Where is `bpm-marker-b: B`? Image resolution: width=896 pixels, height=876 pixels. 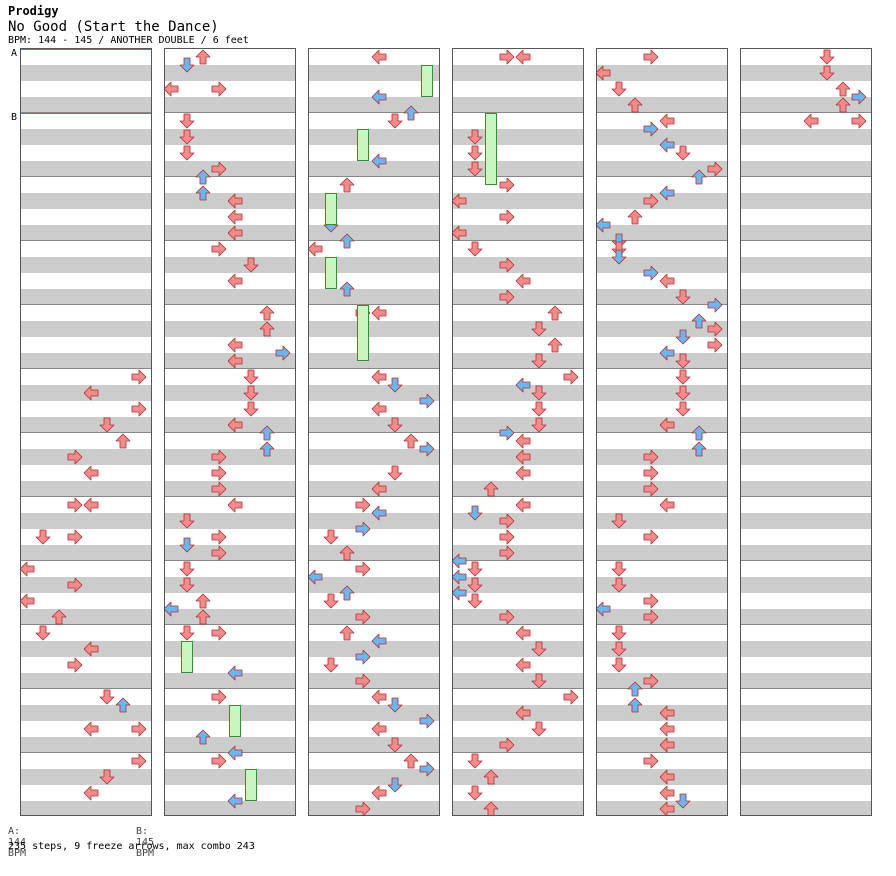 bpm-marker-b: B is located at coordinates (14, 117).